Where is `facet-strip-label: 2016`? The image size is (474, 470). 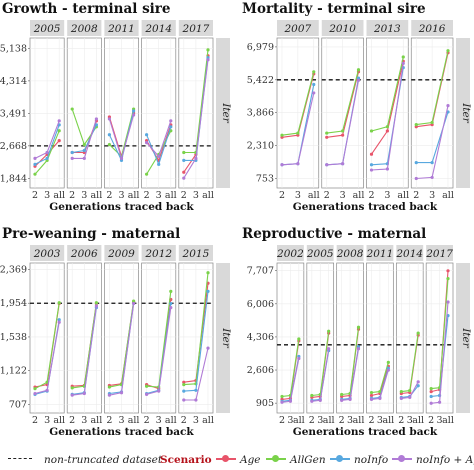 facet-strip-label: 2016 is located at coordinates (432, 29).